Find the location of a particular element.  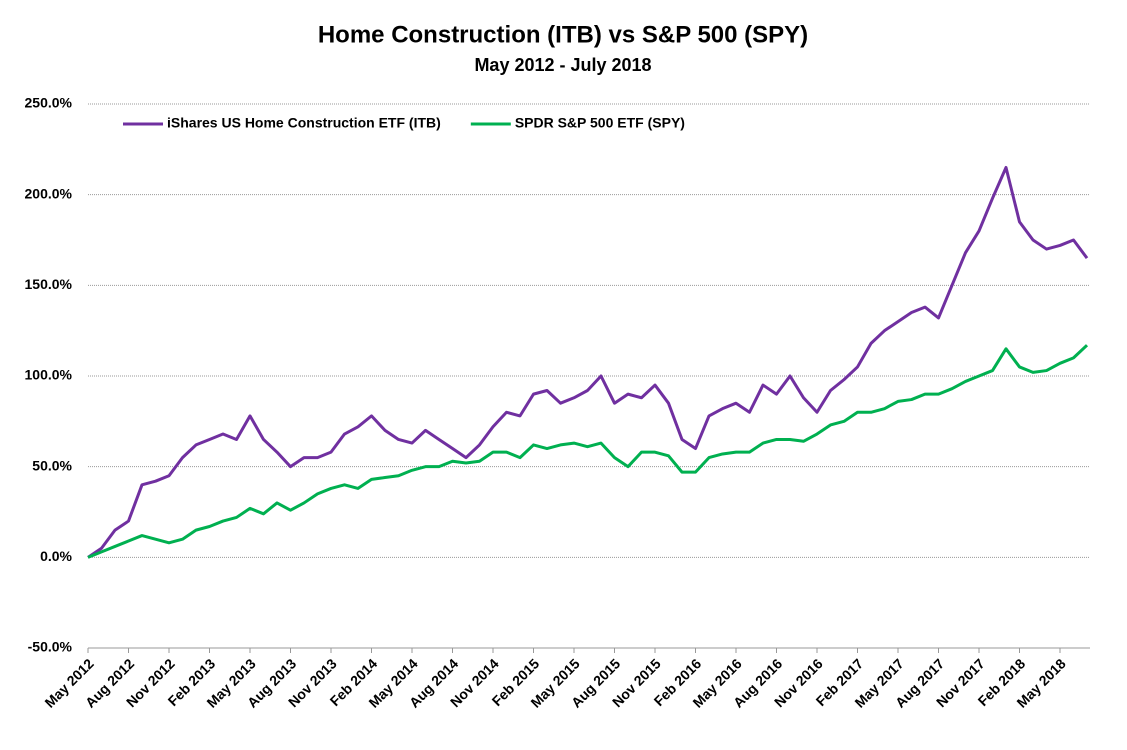

legend-label: SPDR S&P 500 ETF (SPY) is located at coordinates (600, 123).